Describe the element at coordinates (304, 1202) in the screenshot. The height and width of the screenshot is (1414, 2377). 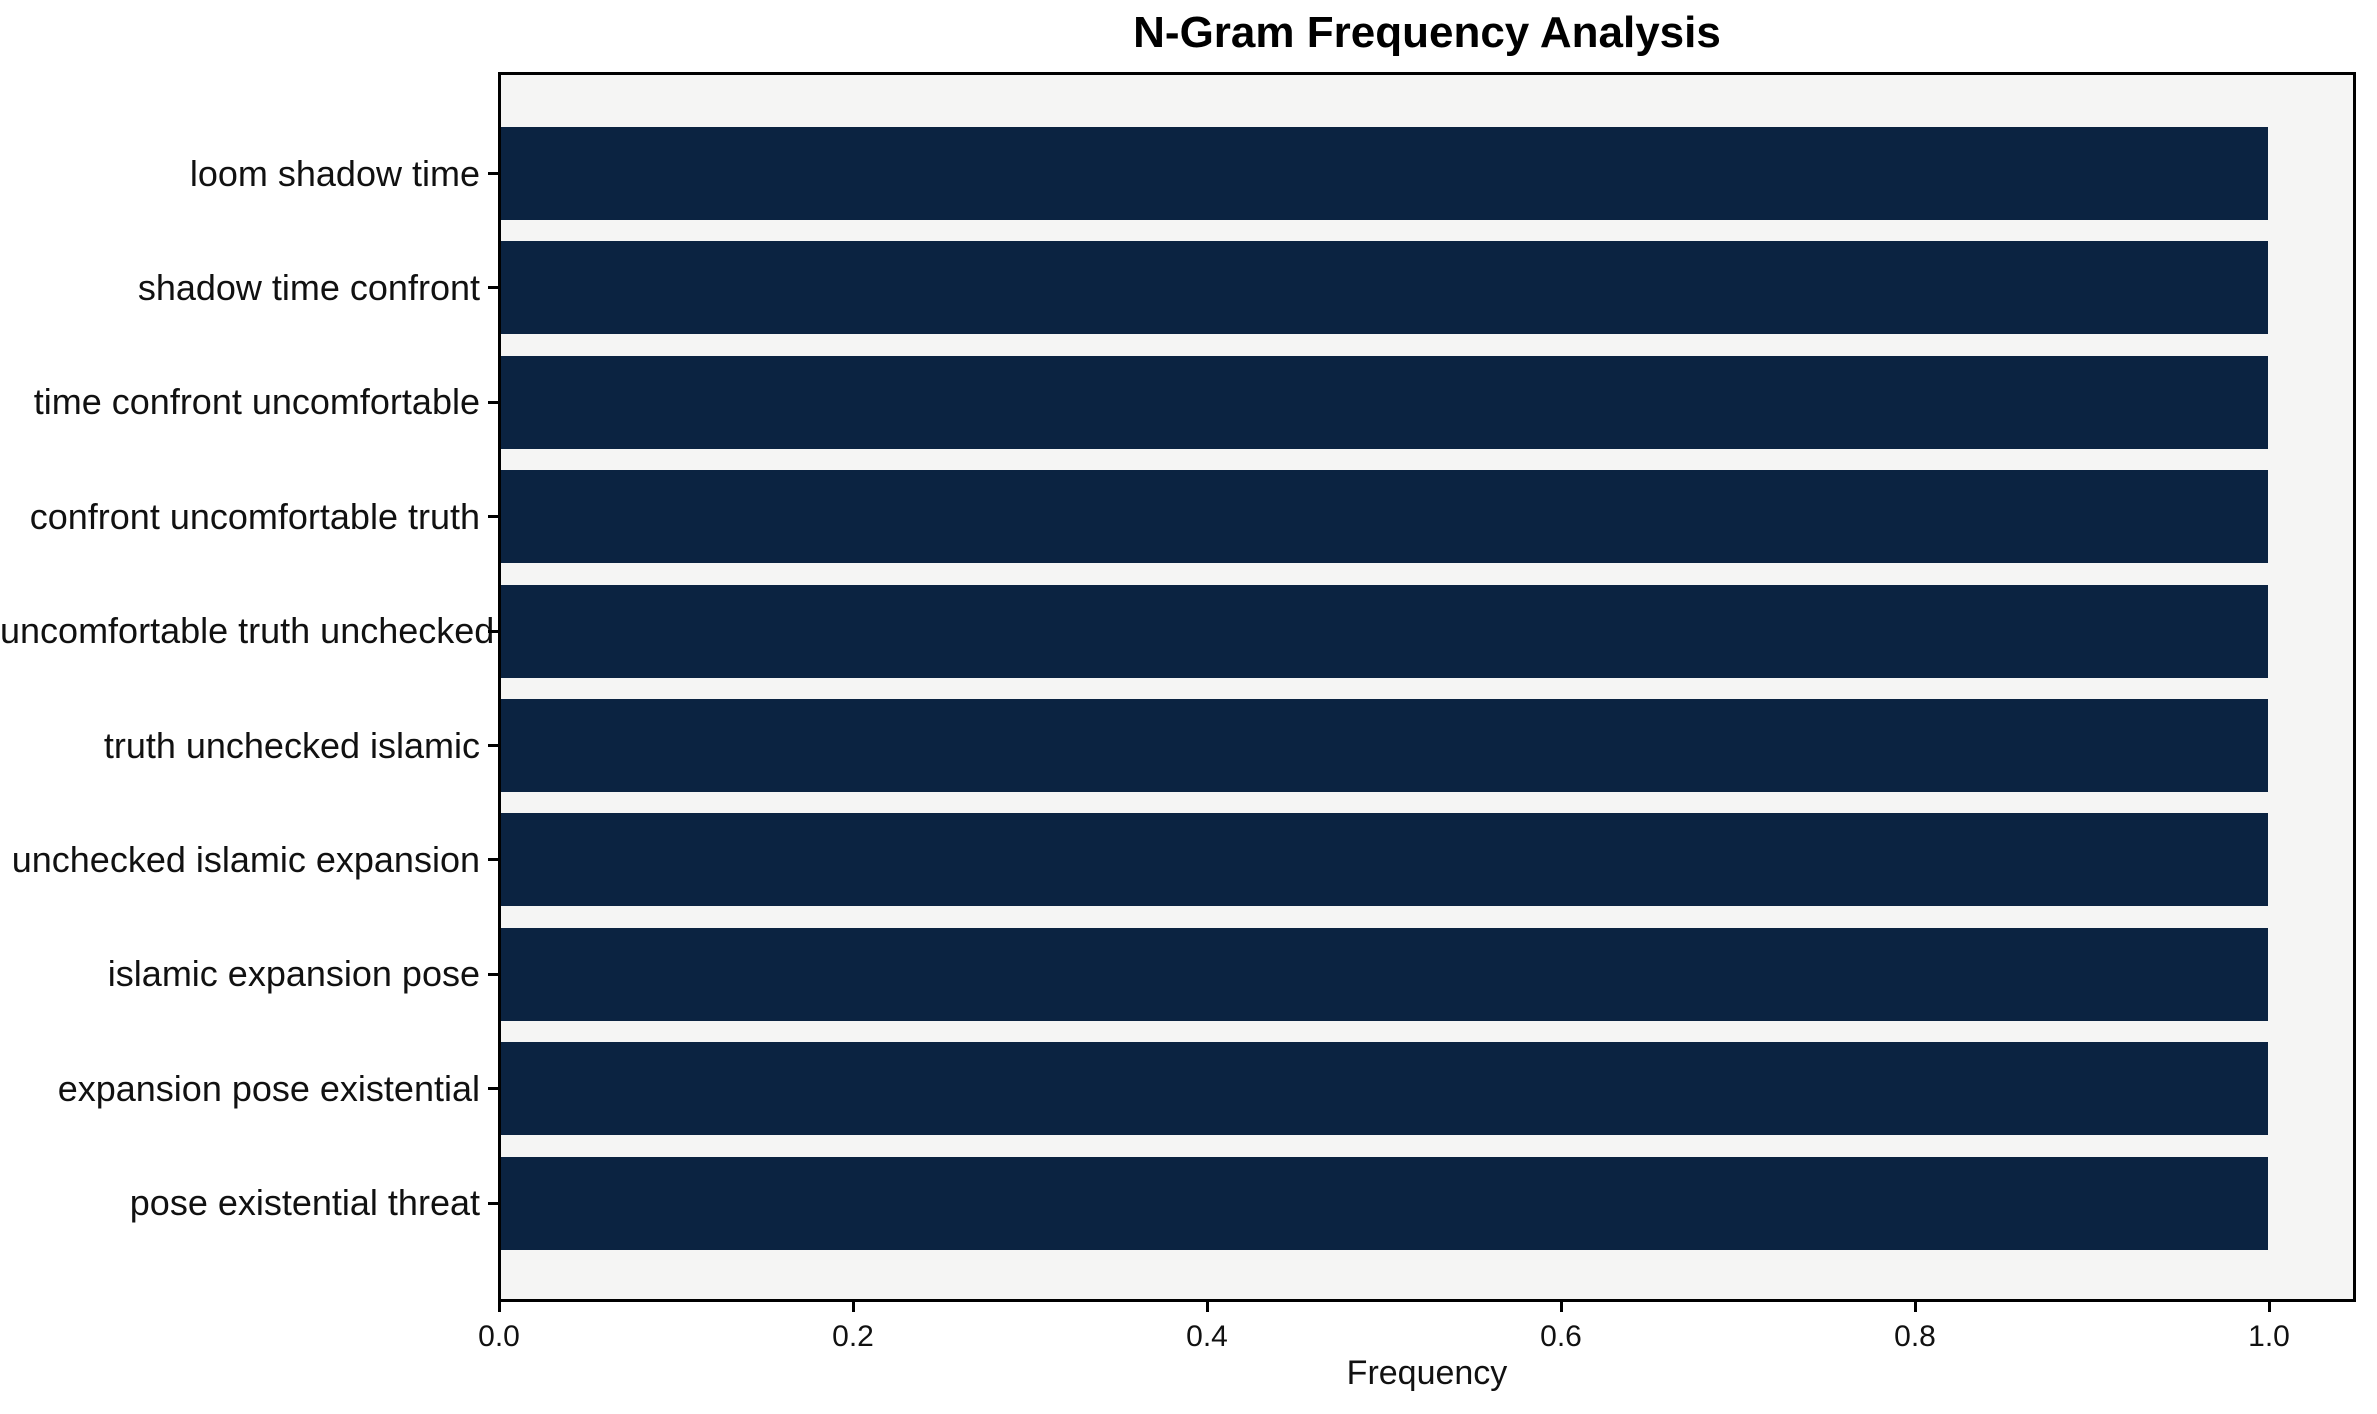
I see `y-tick-label-9: pose existential threat` at that location.